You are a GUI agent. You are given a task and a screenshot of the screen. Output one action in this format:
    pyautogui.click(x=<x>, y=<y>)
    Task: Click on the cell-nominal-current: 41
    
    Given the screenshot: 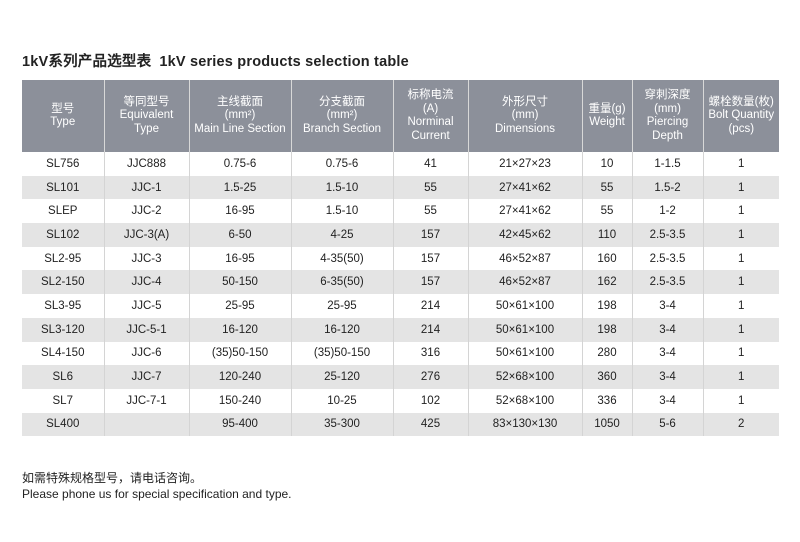 What is the action you would take?
    pyautogui.click(x=431, y=164)
    